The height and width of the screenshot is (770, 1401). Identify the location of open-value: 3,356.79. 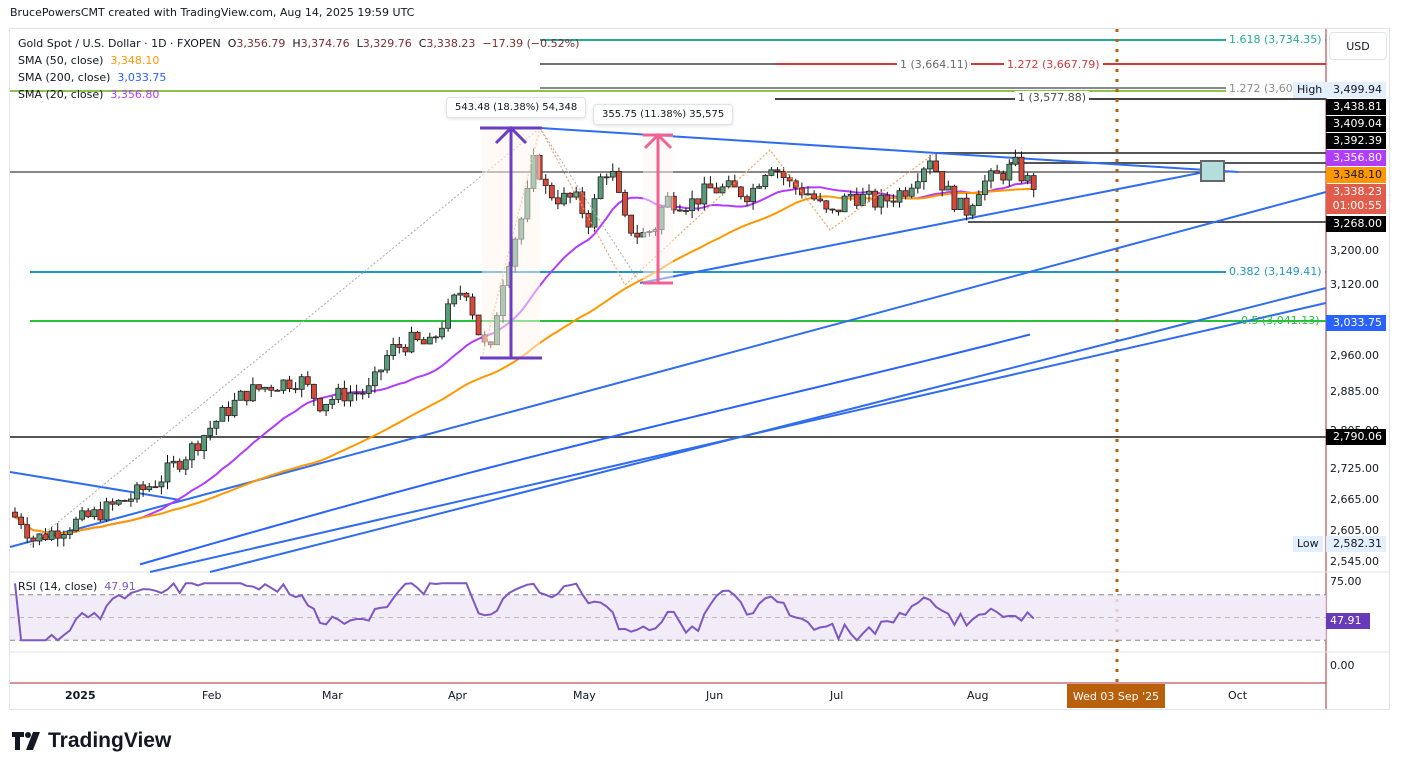
(261, 43).